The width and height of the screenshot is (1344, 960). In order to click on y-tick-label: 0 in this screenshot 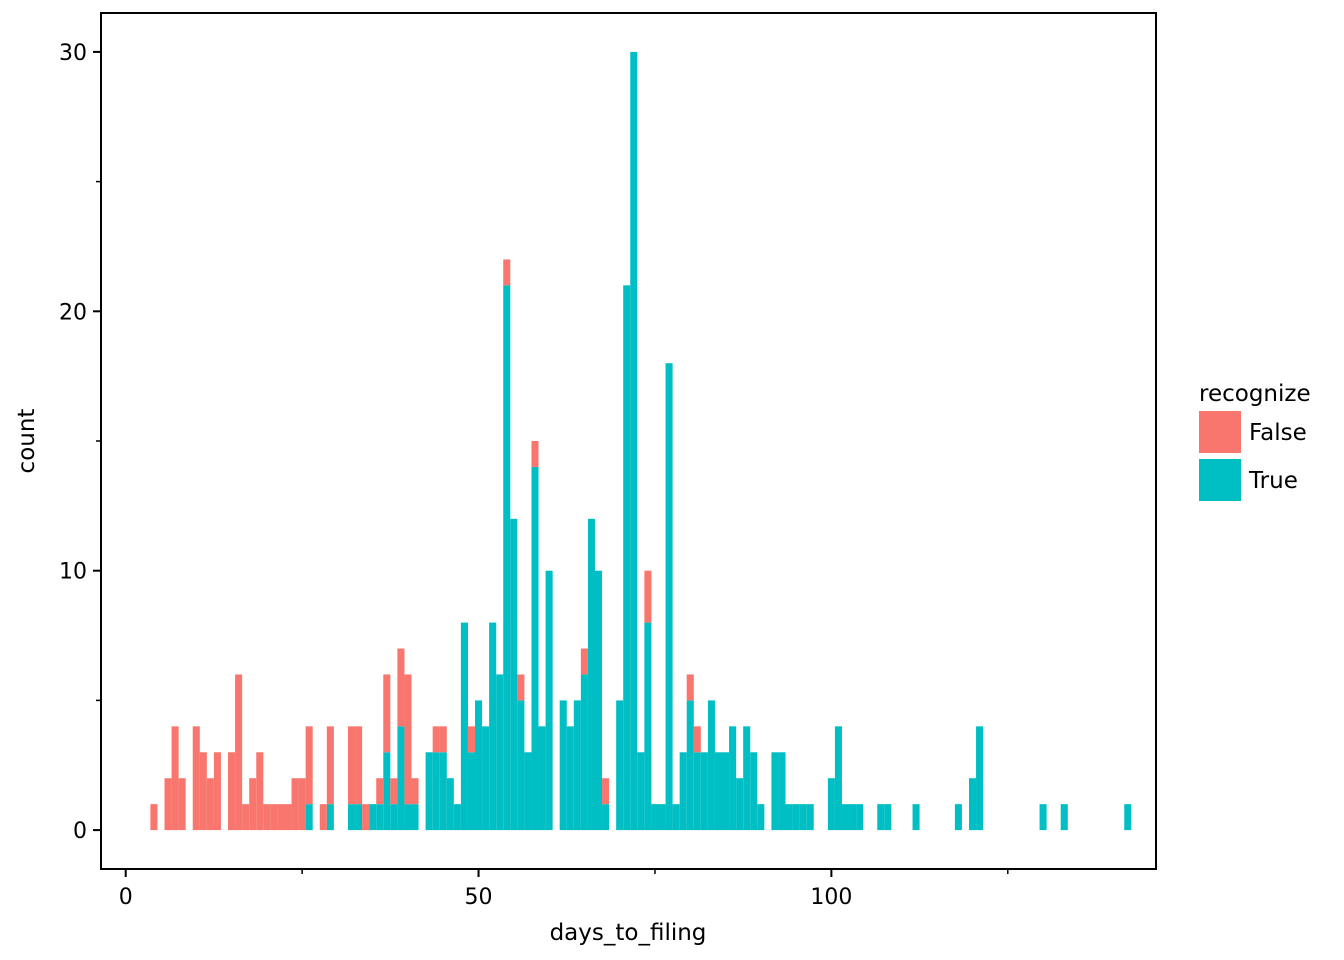, I will do `click(80, 831)`.